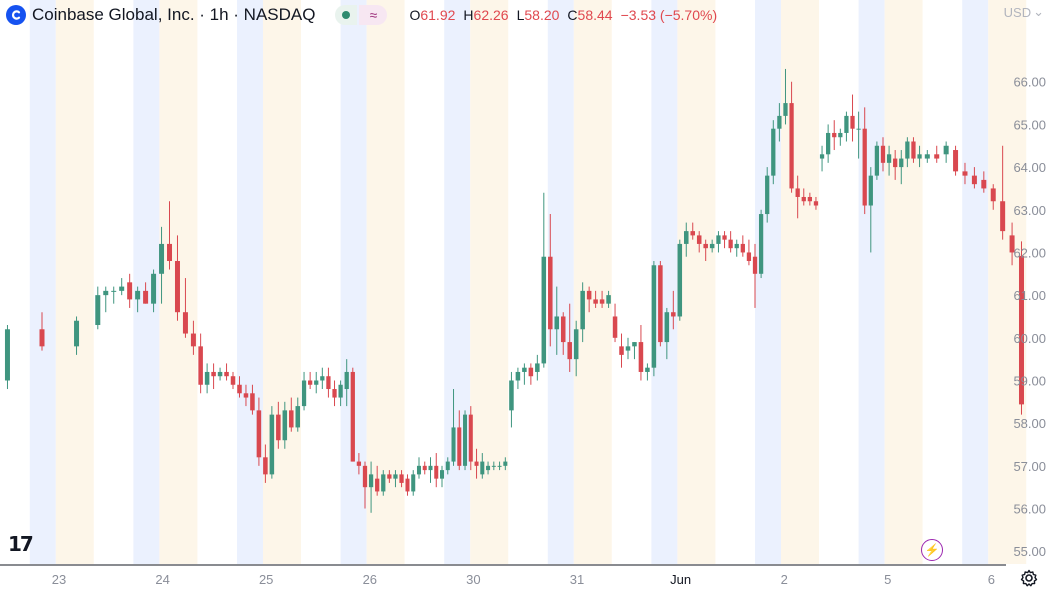 The height and width of the screenshot is (593, 1056). I want to click on ohlc-low: L58.20, so click(538, 15).